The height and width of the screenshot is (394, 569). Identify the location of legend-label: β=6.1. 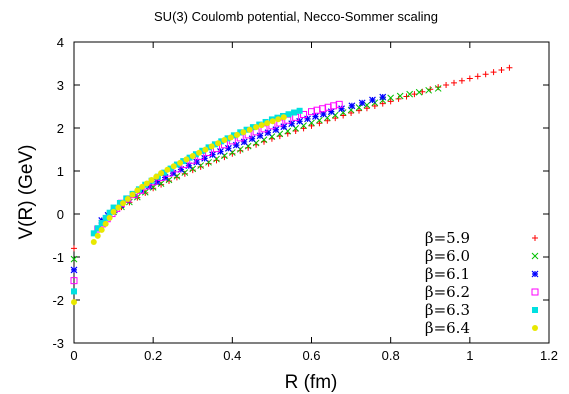
(447, 274).